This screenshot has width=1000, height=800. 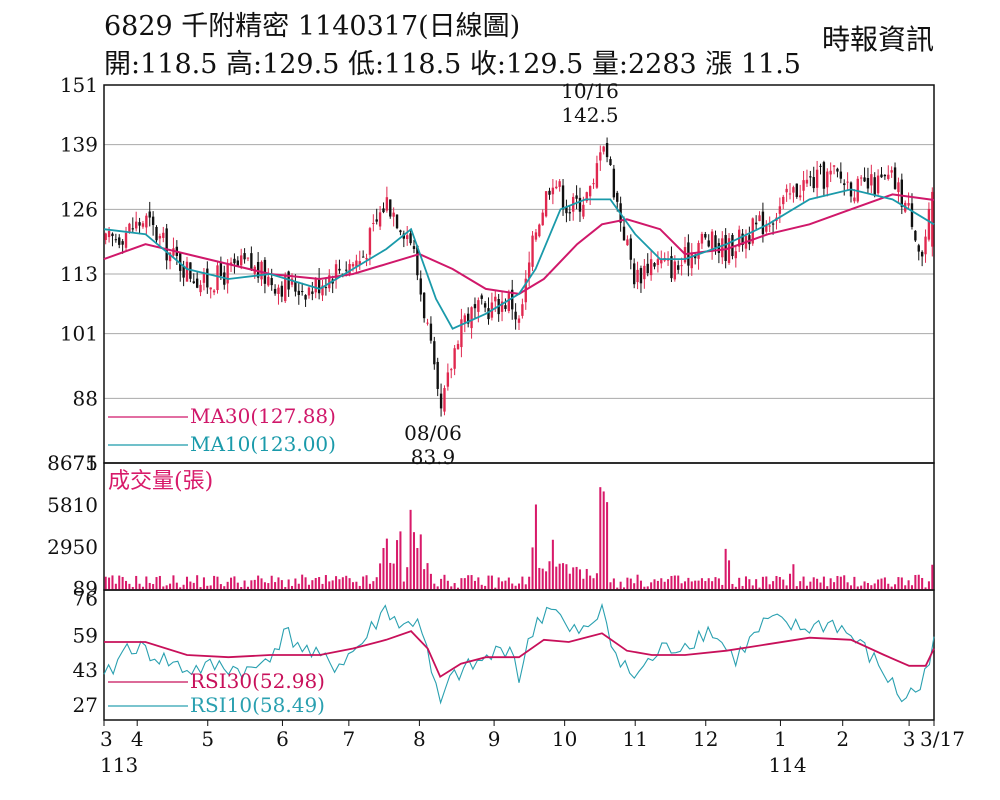 I want to click on y-tick-label: 126, so click(x=79, y=209).